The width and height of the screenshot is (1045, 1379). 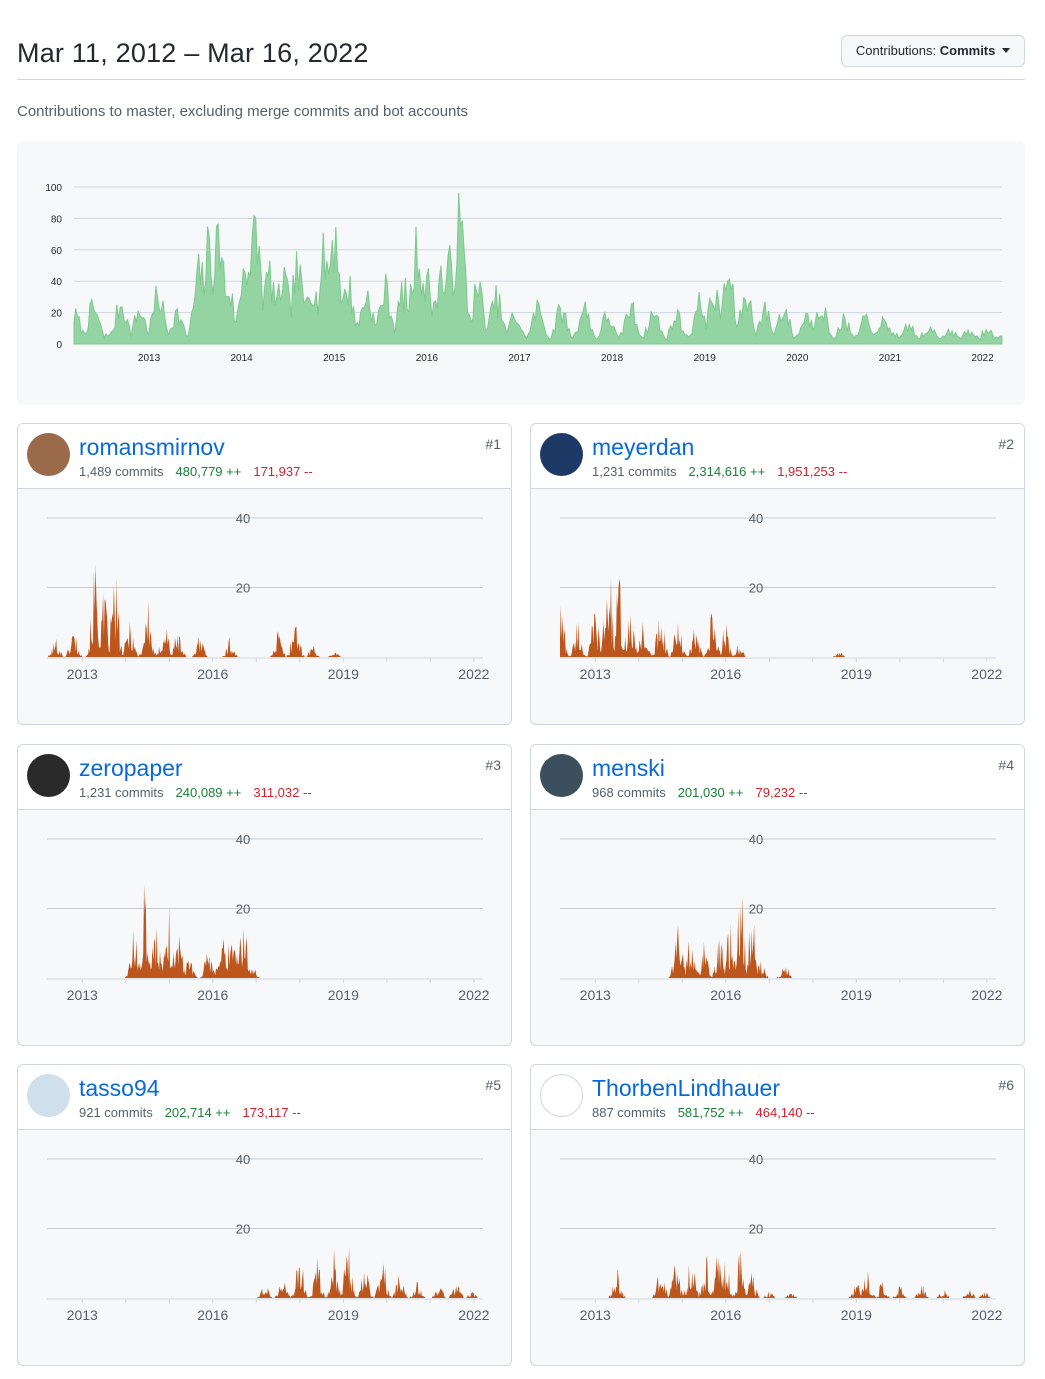 I want to click on contributor-stats: 968 commits 201,030 ++ 79,232 --, so click(x=700, y=792).